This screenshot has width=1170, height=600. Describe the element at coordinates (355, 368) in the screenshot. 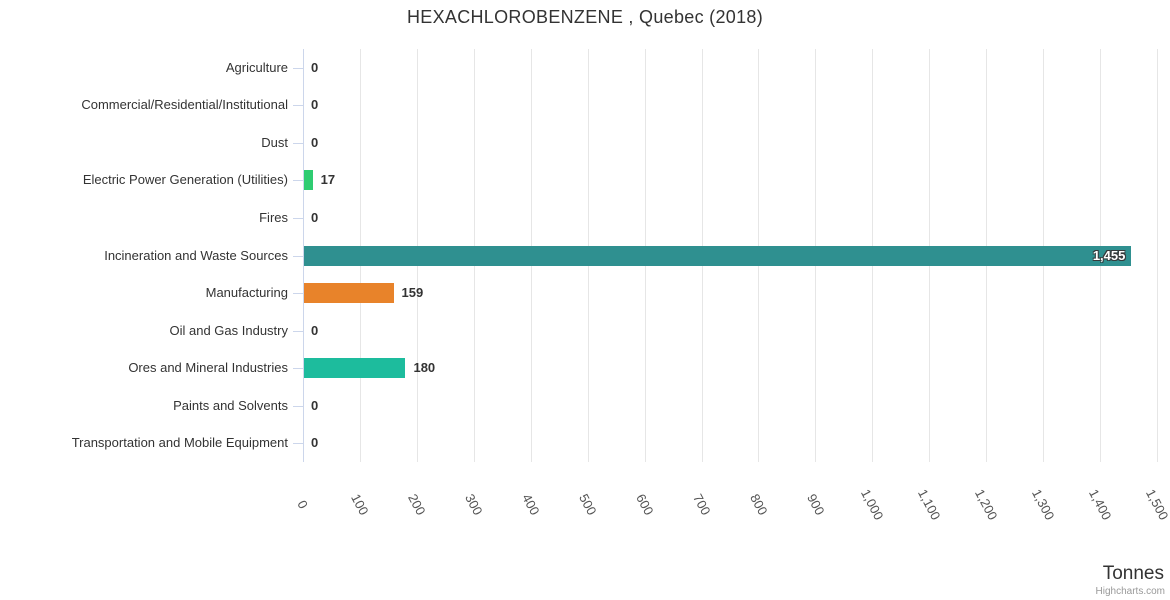

I see `bar-ores-and-mineral-industries` at that location.